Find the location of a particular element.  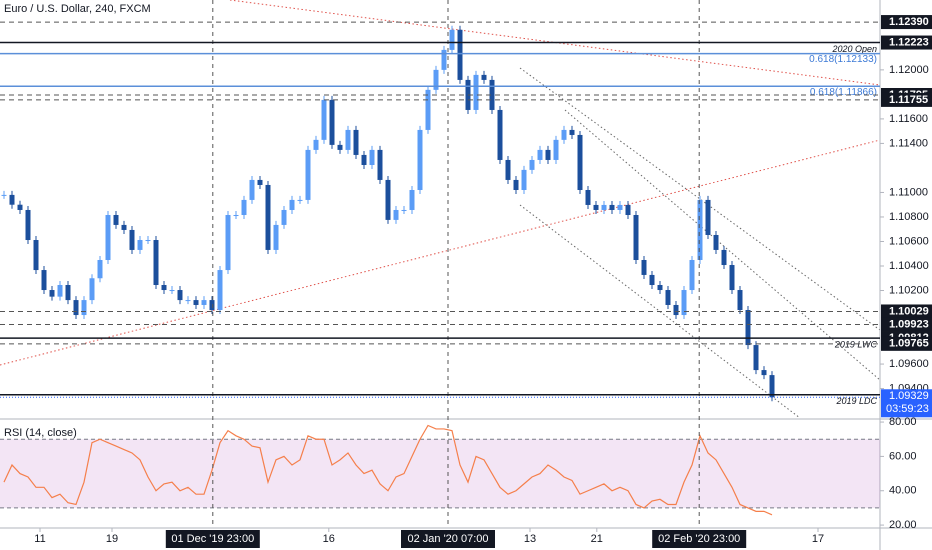

x-tick-label: 21 is located at coordinates (597, 539).